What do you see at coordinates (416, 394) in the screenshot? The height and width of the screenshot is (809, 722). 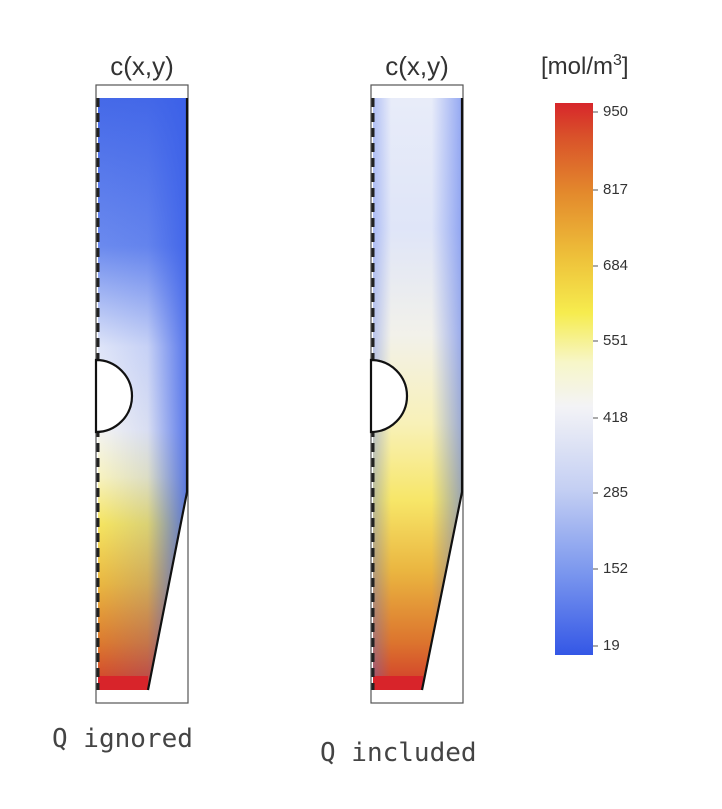 I see `panel-q-included` at bounding box center [416, 394].